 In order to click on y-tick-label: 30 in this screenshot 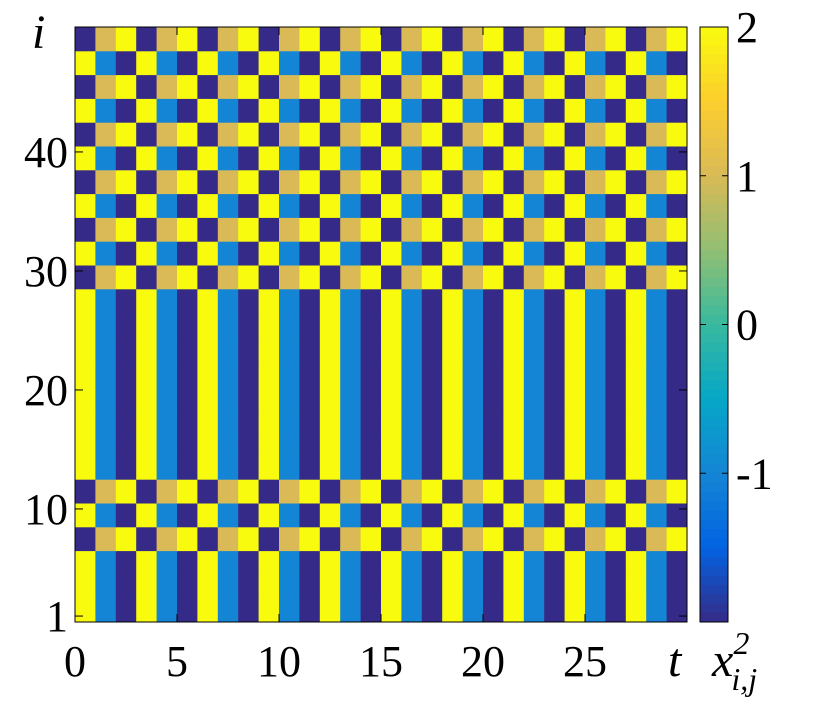, I will do `click(46, 271)`.